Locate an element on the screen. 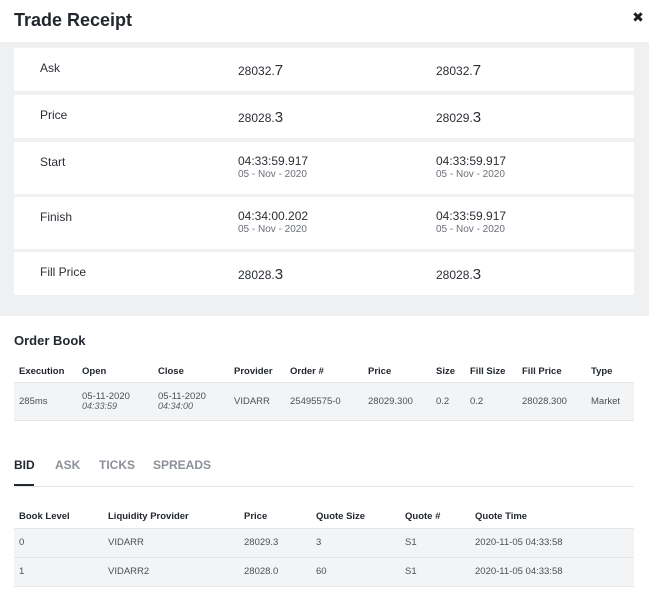 Image resolution: width=649 pixels, height=600 pixels. tab-ask: ASK is located at coordinates (68, 465).